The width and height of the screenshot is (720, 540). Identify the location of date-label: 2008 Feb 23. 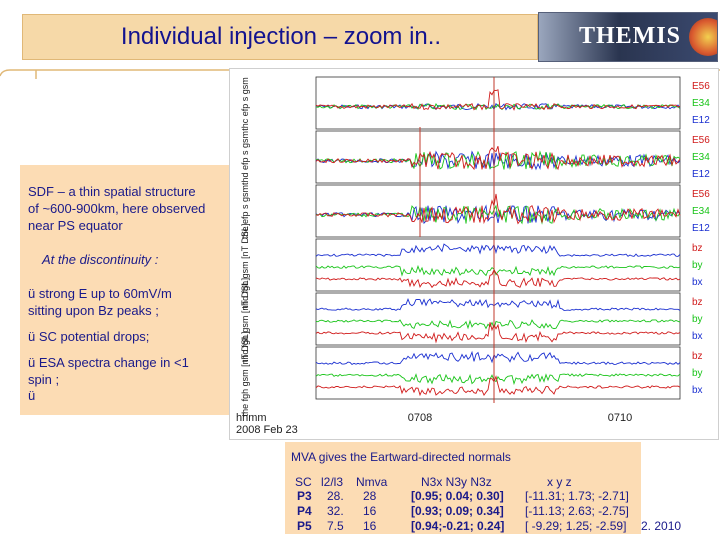
(267, 430).